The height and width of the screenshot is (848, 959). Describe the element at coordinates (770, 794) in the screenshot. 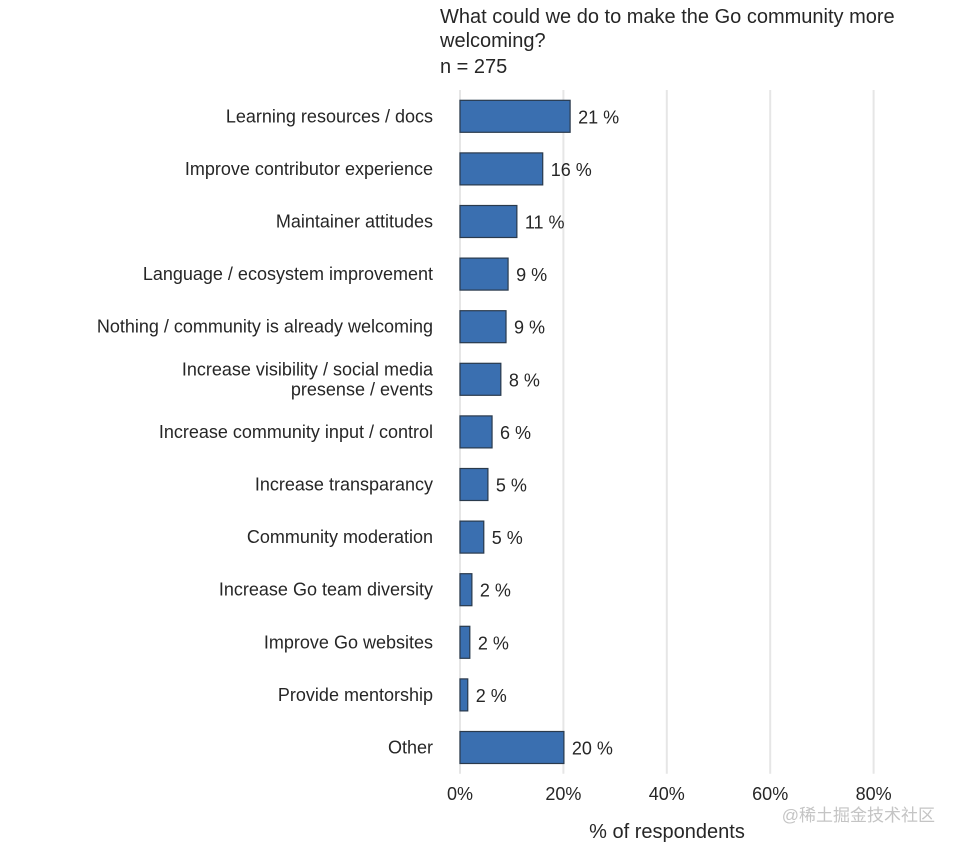

I see `x-tick-label: 60%` at that location.